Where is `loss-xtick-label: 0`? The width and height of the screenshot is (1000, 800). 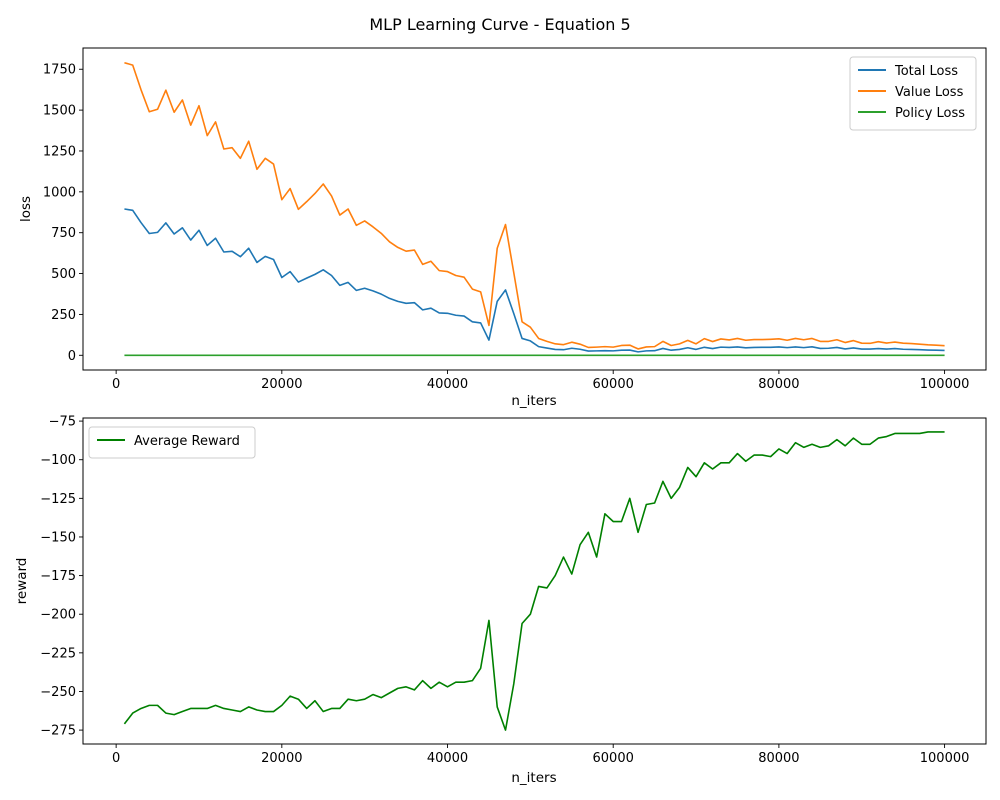
loss-xtick-label: 0 is located at coordinates (116, 384).